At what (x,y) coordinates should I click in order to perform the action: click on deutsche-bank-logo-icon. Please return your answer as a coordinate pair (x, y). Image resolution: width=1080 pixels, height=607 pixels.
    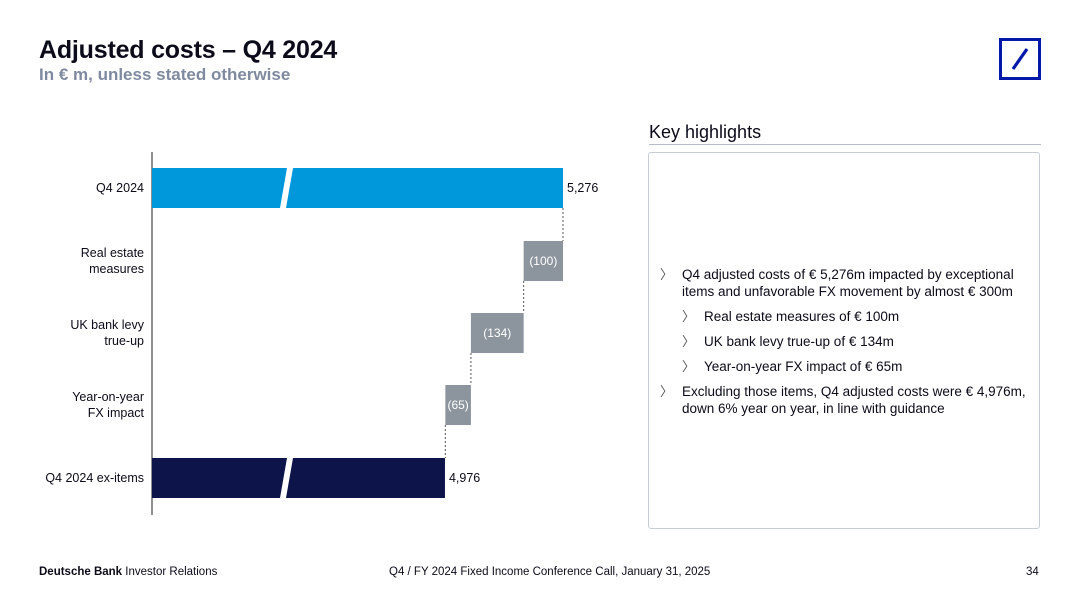
    Looking at the image, I should click on (1020, 59).